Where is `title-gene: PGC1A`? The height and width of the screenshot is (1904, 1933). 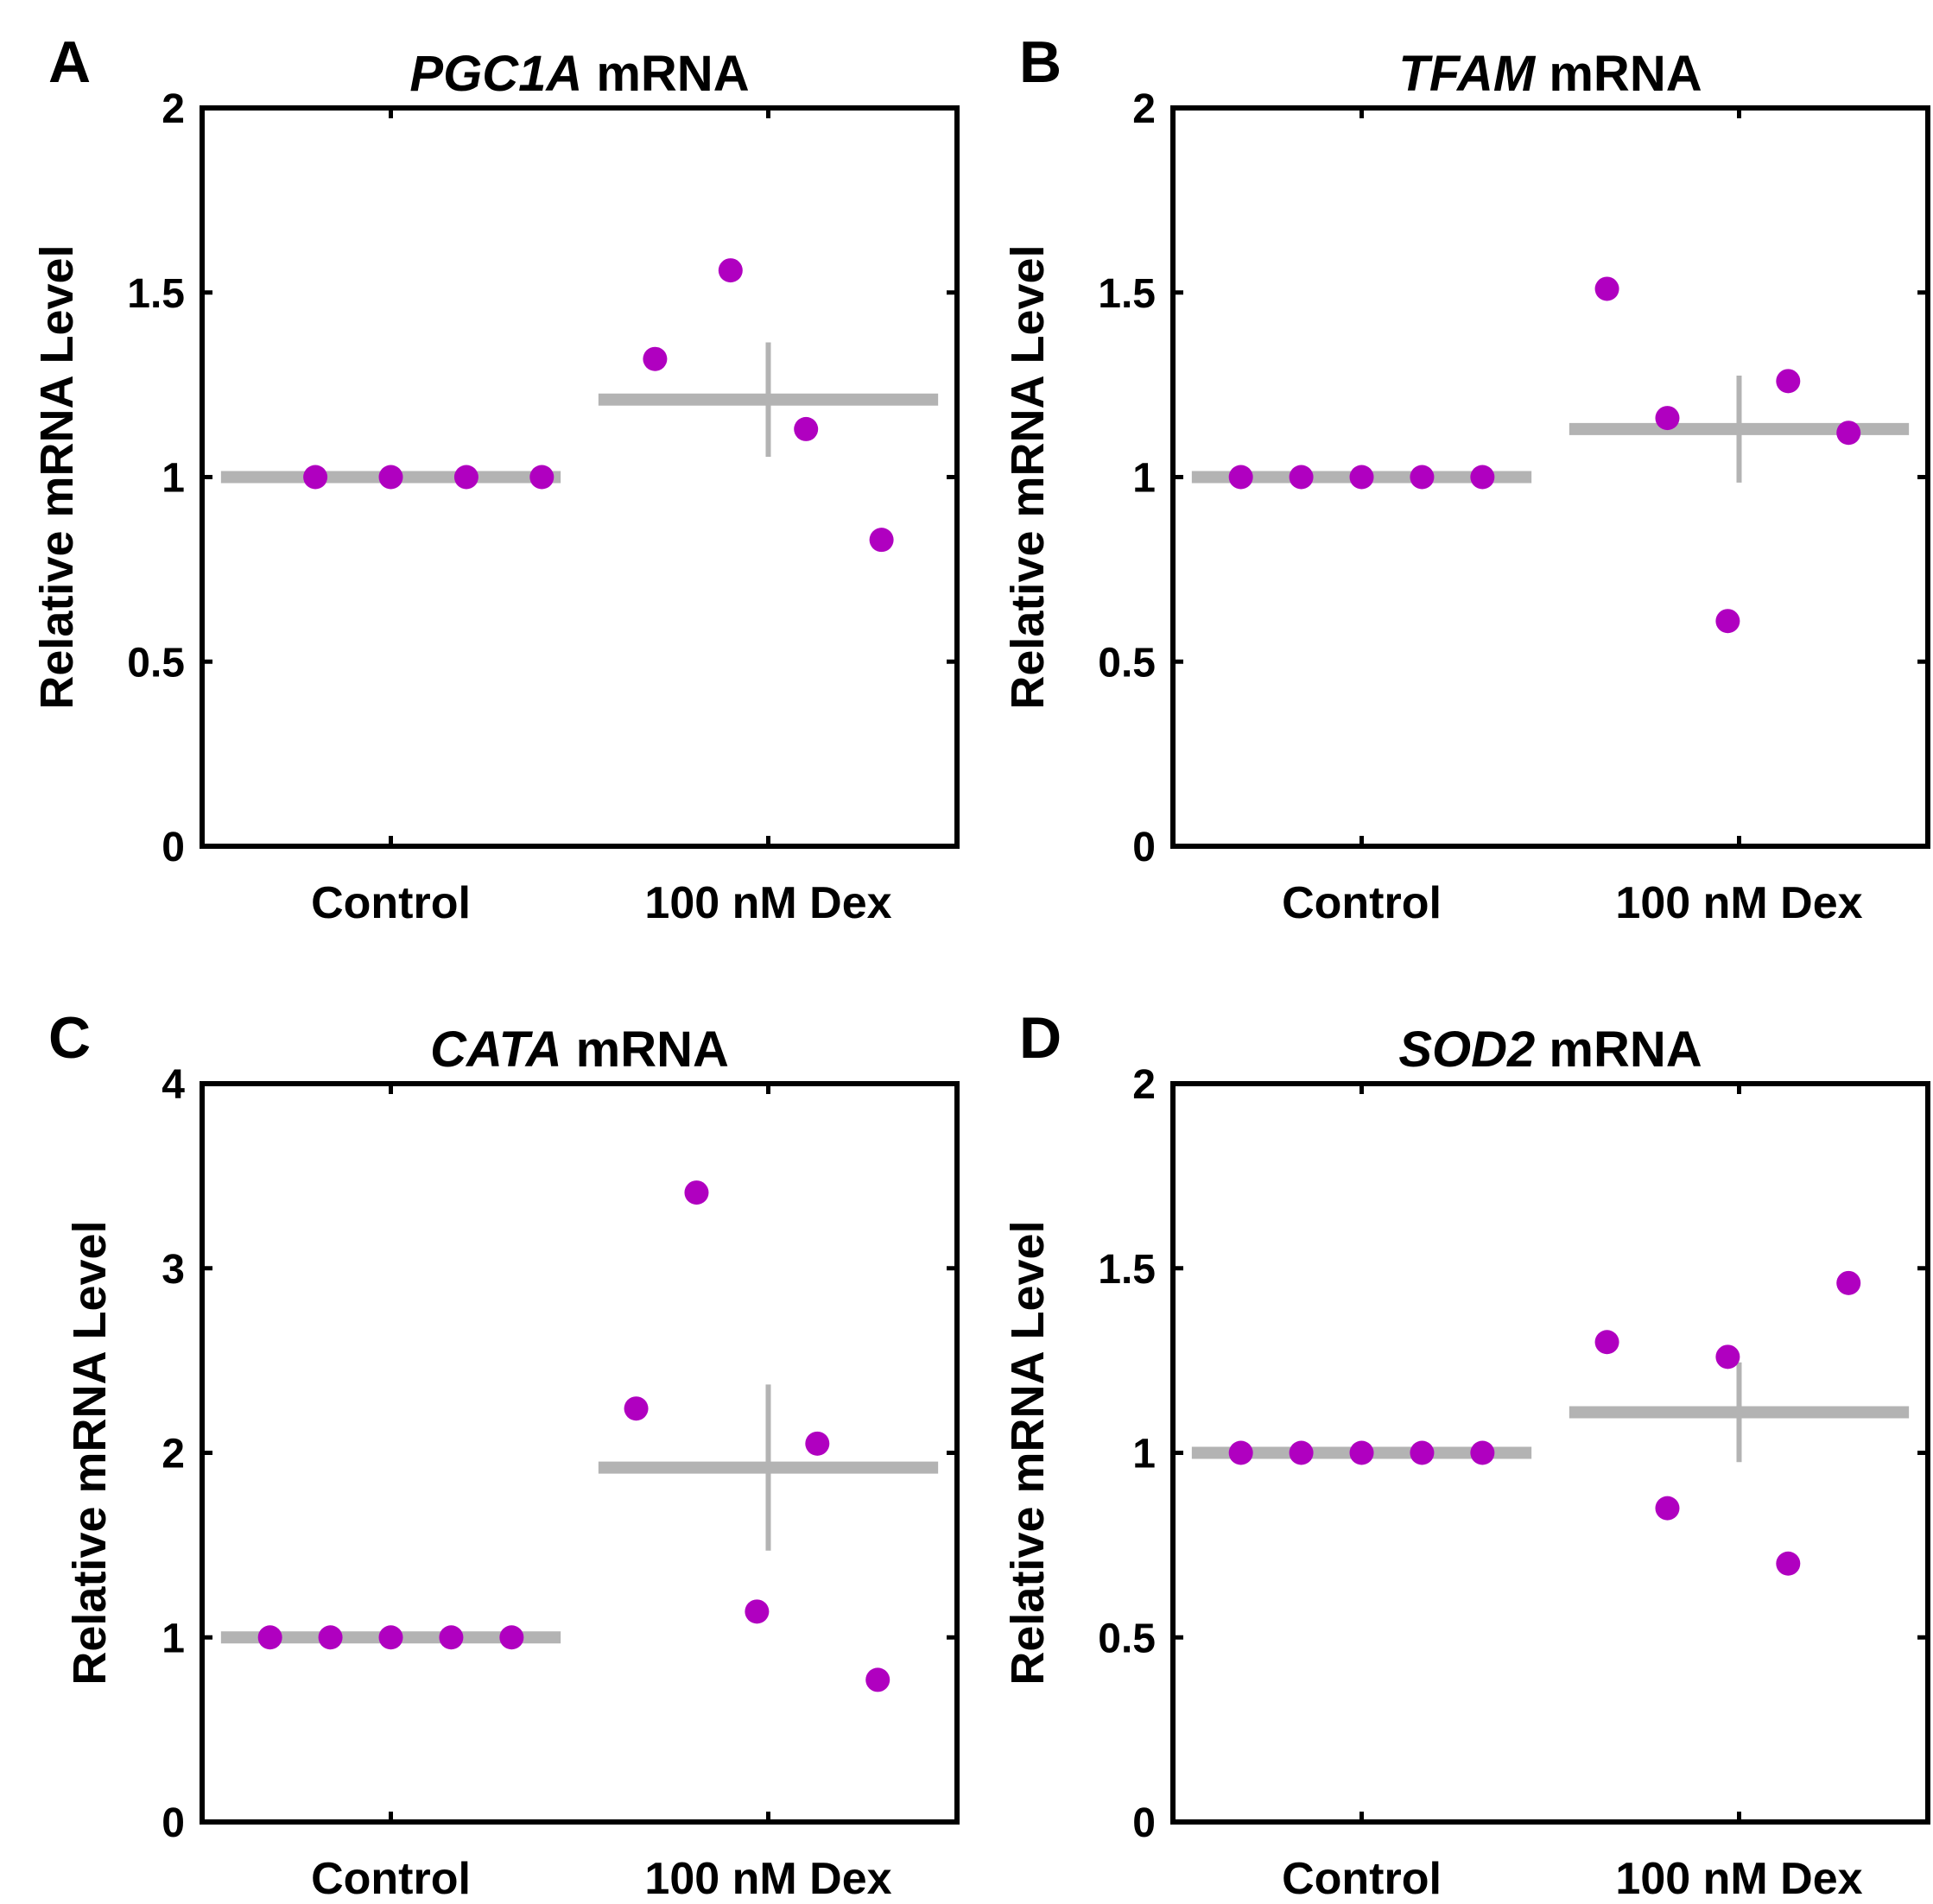 title-gene: PGC1A is located at coordinates (495, 74).